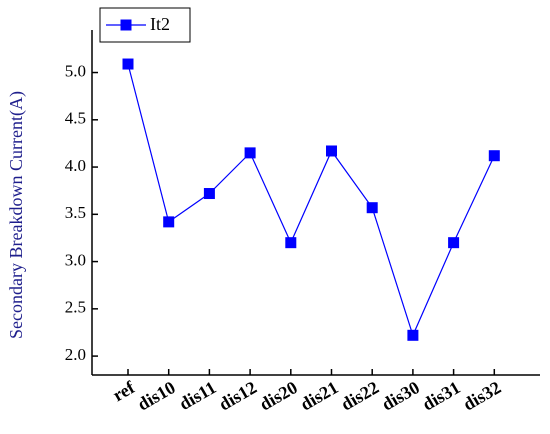 This screenshot has width=550, height=434. Describe the element at coordinates (75, 259) in the screenshot. I see `y-tick-label: 3.0` at that location.